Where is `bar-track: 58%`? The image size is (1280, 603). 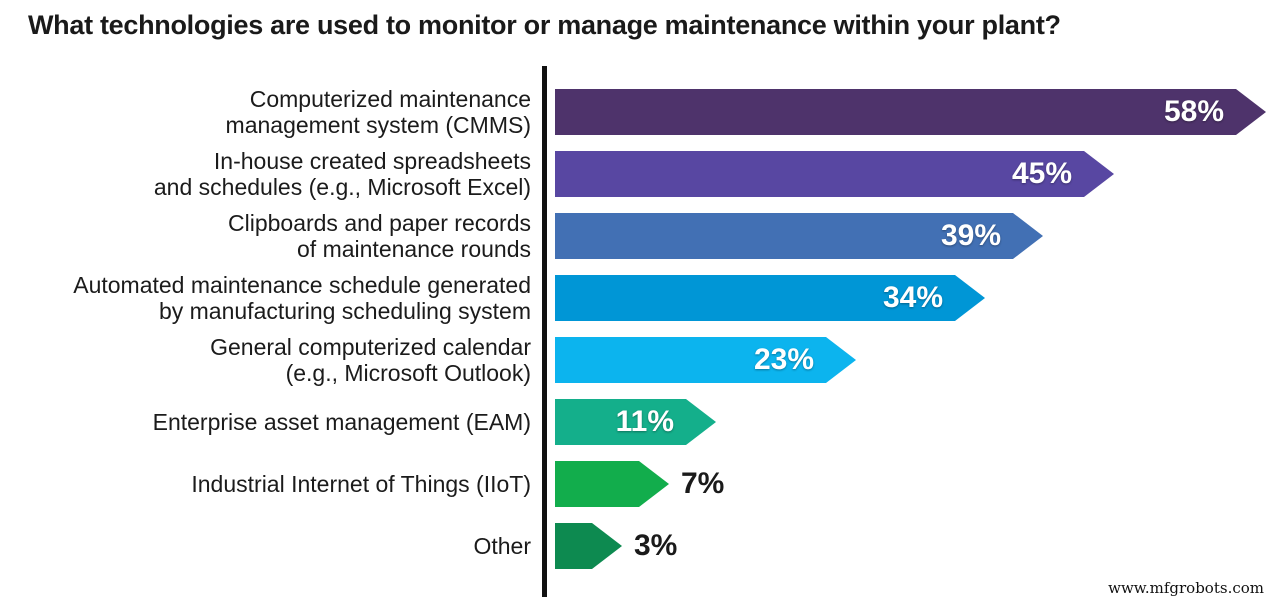 bar-track: 58% is located at coordinates (917, 112).